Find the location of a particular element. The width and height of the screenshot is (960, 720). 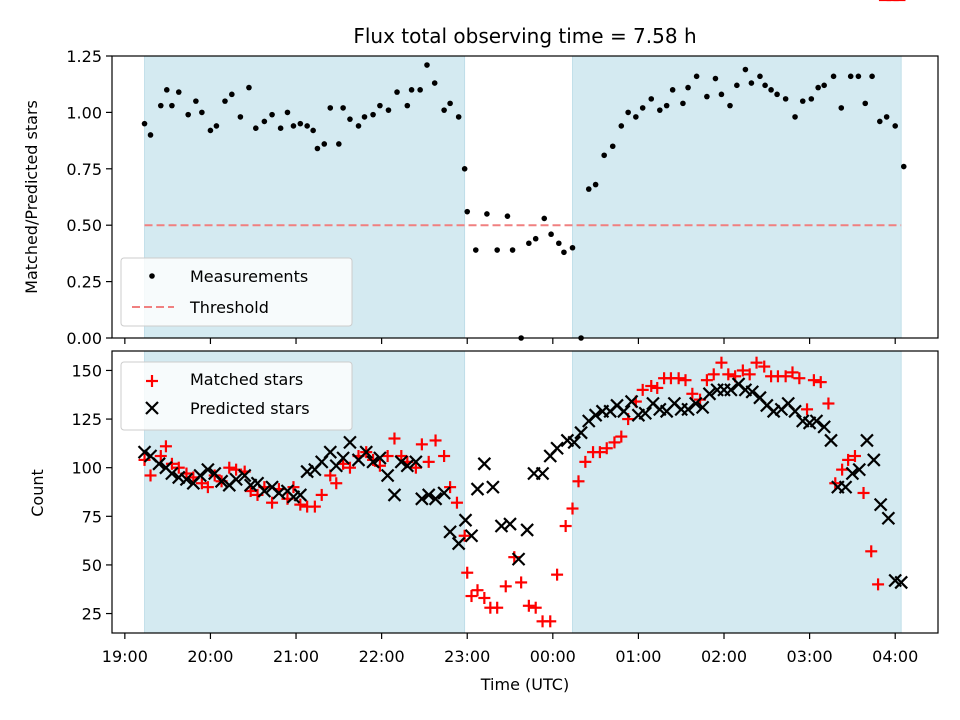

observing-window is located at coordinates (737, 197).